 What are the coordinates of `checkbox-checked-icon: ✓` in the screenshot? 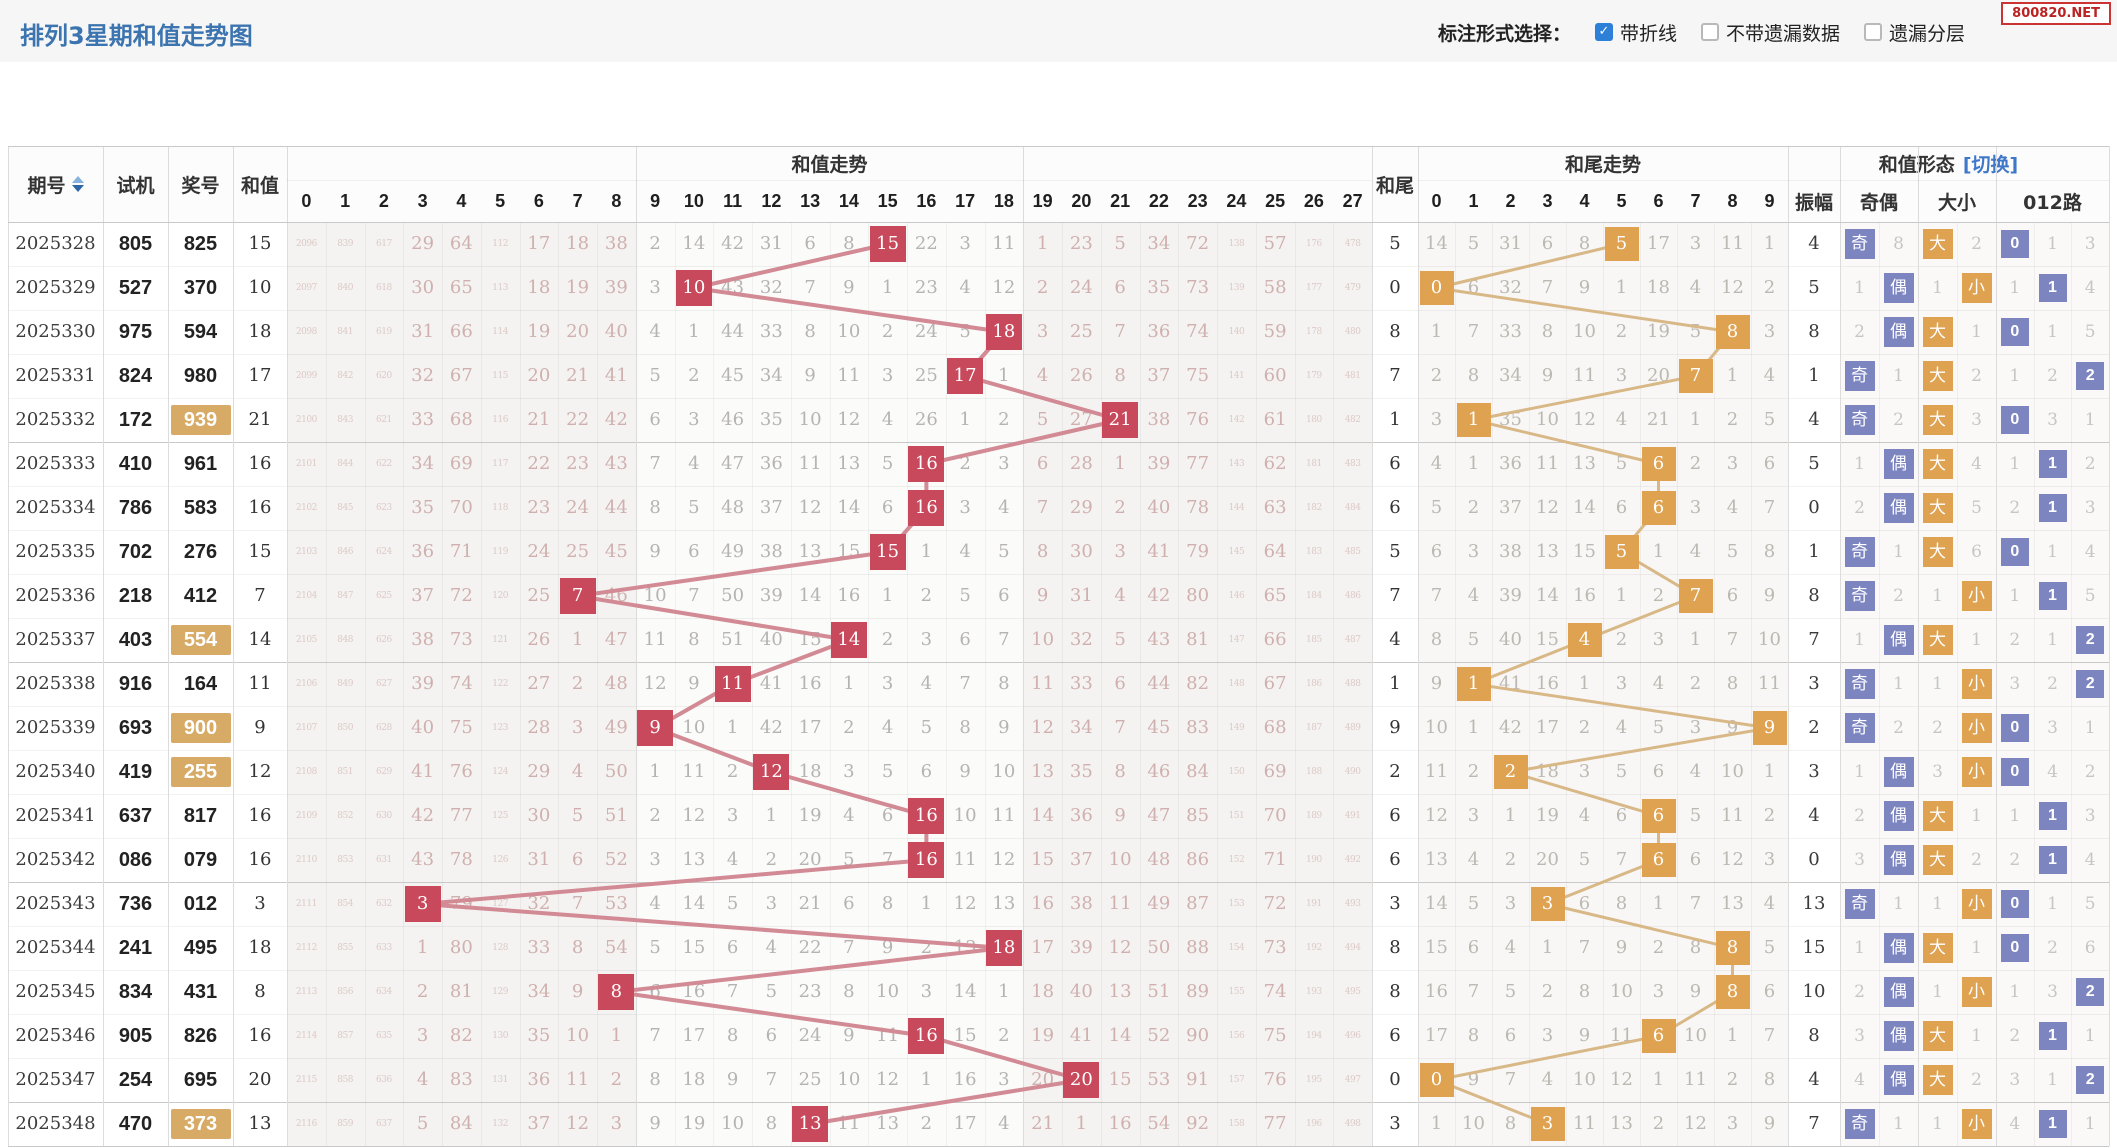 It's located at (1603, 32).